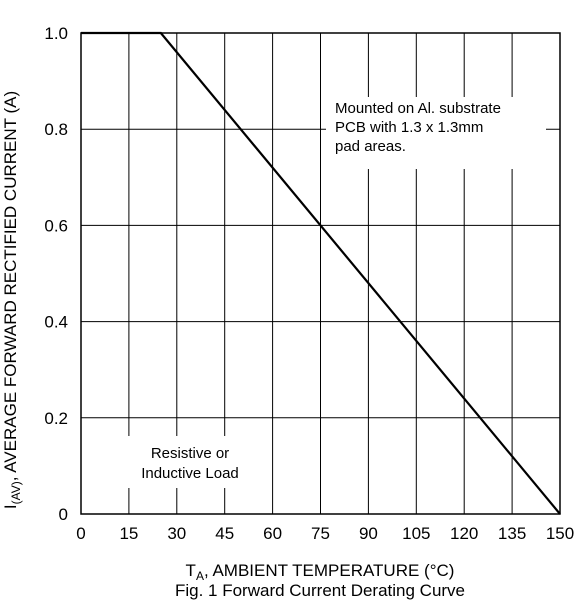 This screenshot has width=579, height=608. I want to click on x-tick-label: 60, so click(272, 533).